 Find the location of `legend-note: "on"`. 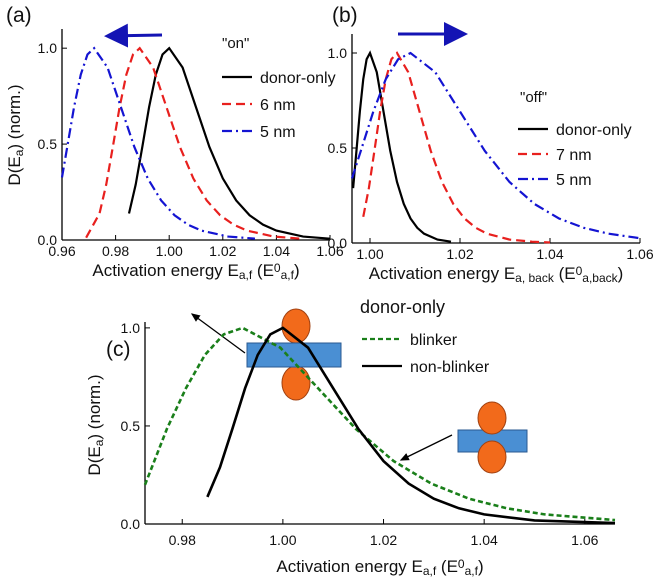

legend-note: "on" is located at coordinates (235, 43).